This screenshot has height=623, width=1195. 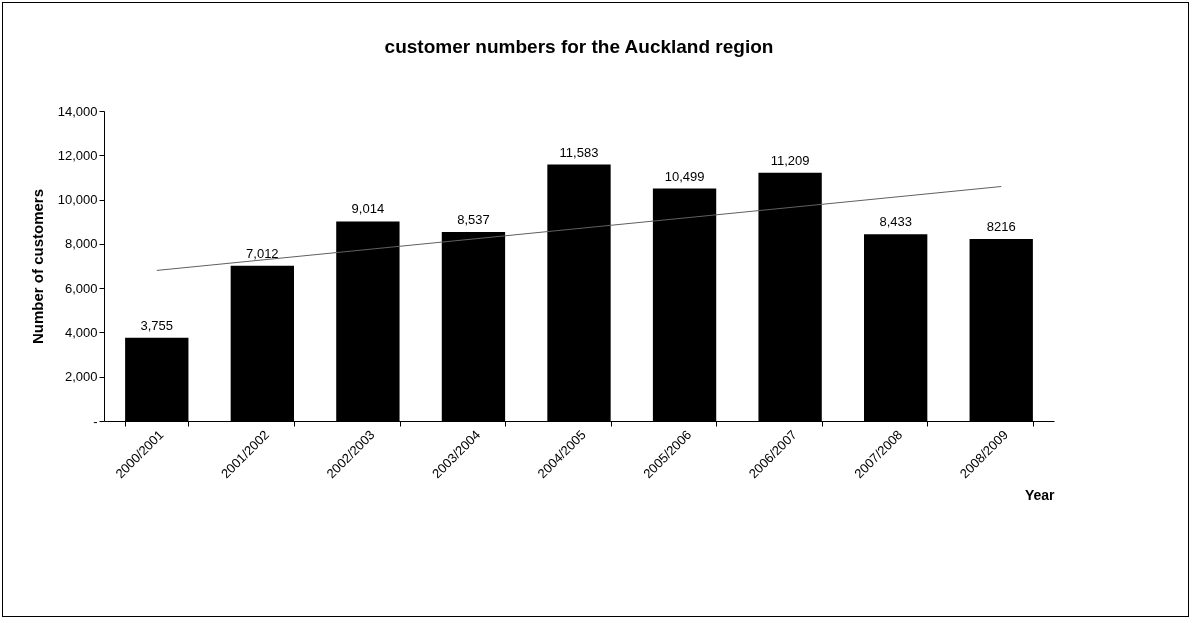 I want to click on data-label: 3,755, so click(x=157, y=325).